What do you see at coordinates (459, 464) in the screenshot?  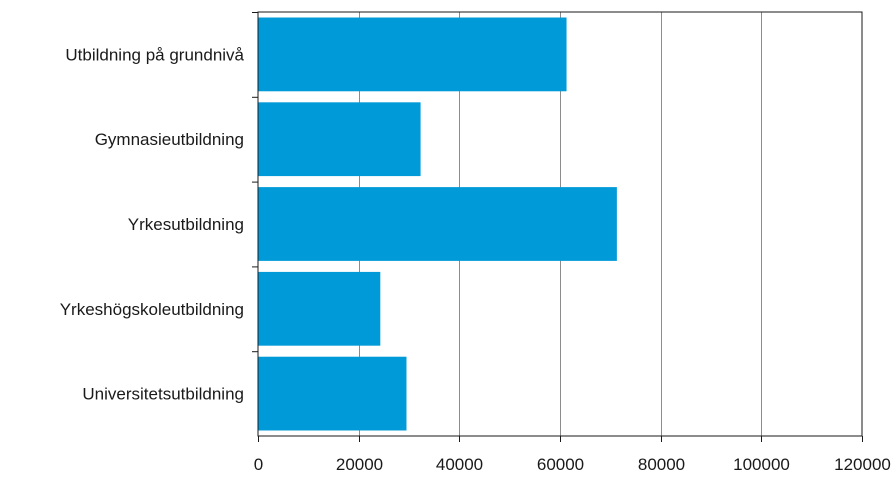 I see `x-tick-label: 40000` at bounding box center [459, 464].